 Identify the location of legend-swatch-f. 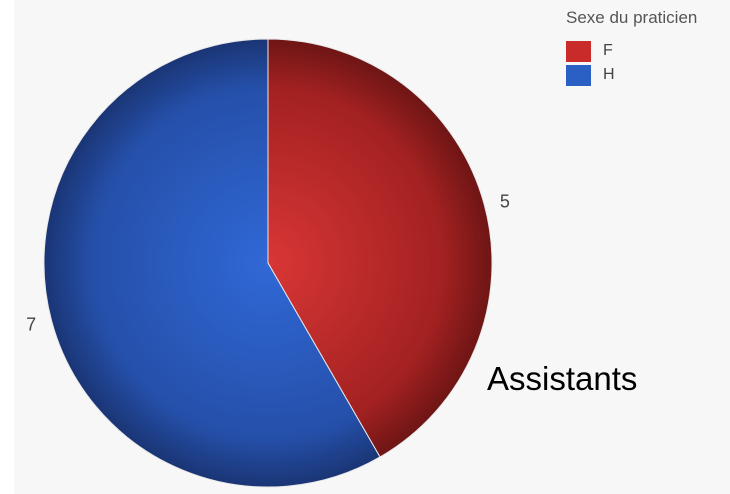
(578, 51).